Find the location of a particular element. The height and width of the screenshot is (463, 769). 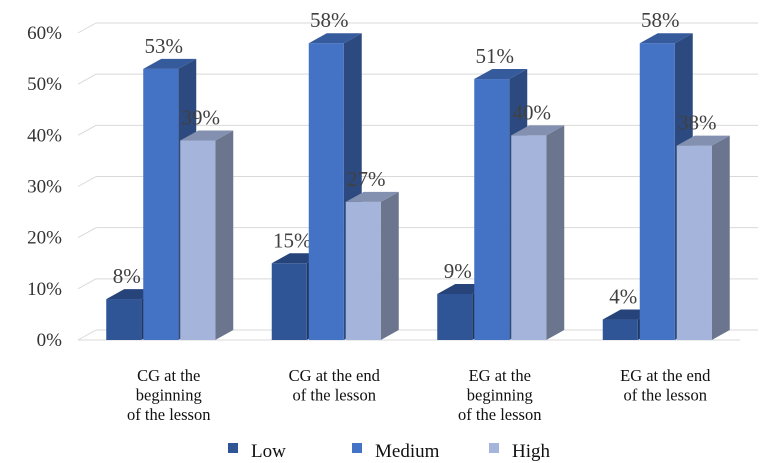

y-tick-label: 10% is located at coordinates (44, 289).